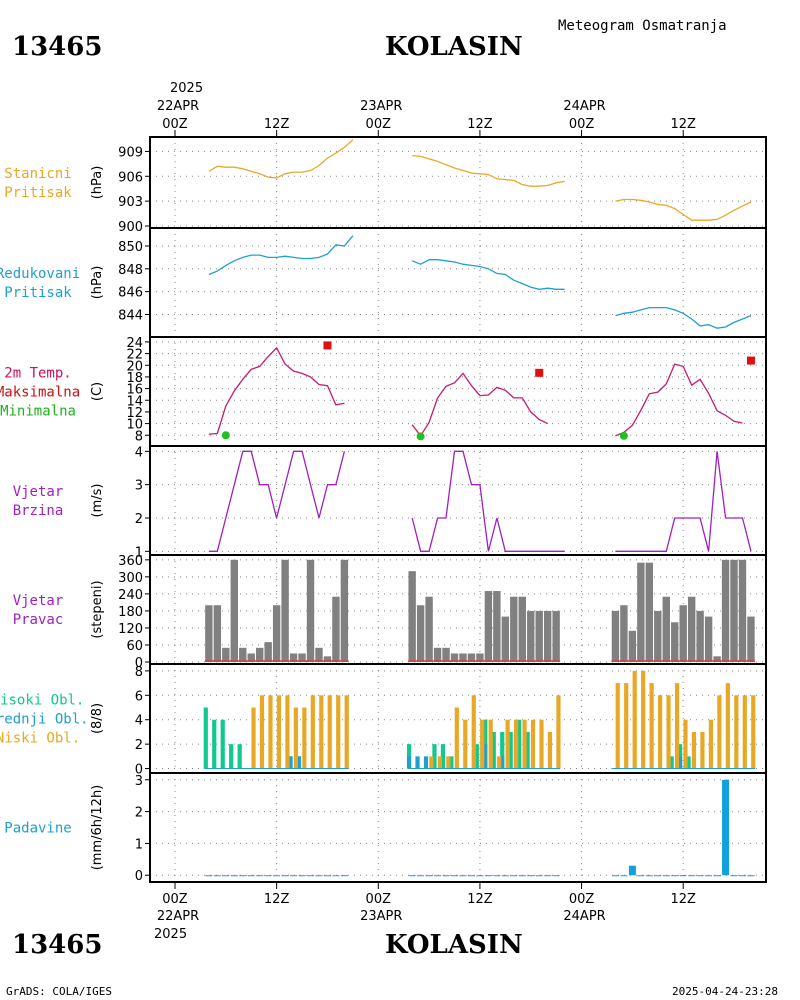  Describe the element at coordinates (134, 646) in the screenshot. I see `y-tick-label: 60` at that location.